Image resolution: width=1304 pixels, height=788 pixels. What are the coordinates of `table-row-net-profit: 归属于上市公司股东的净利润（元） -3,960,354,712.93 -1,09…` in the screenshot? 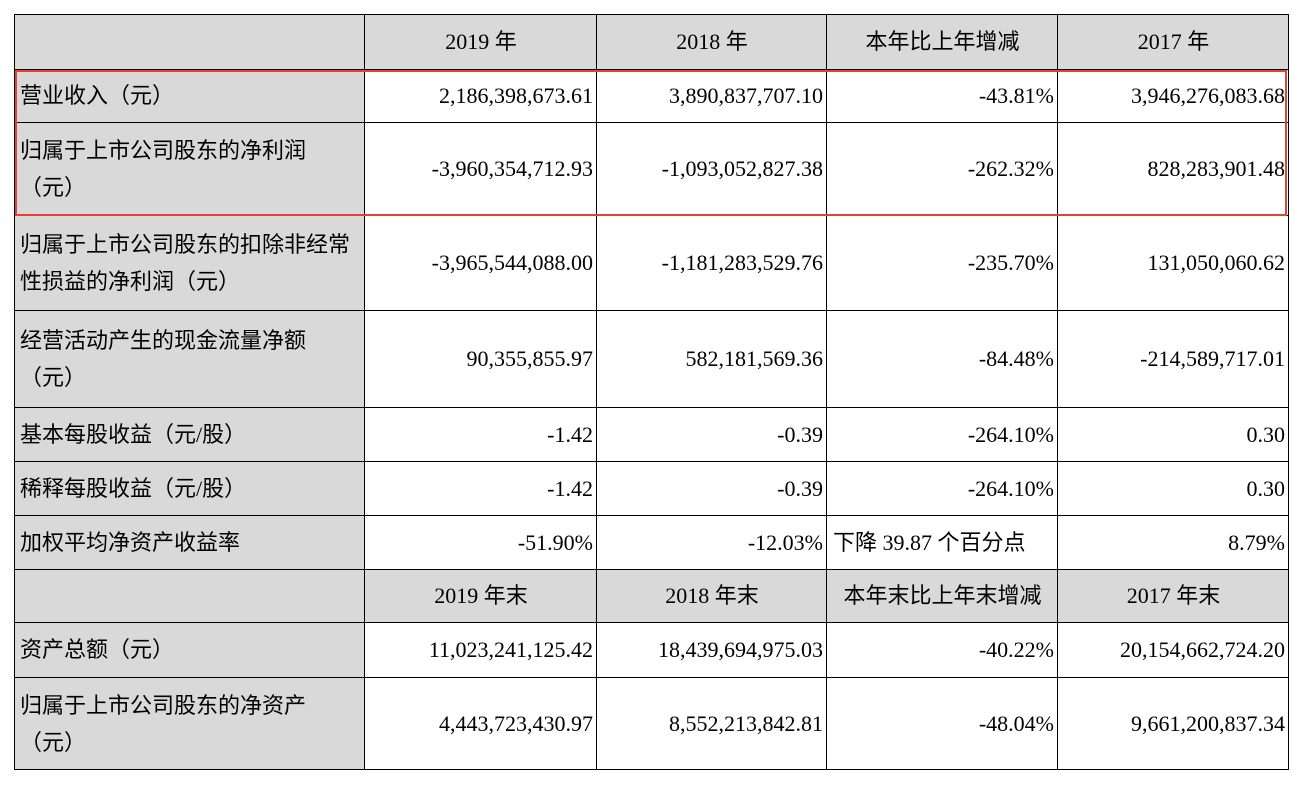 It's located at (651, 168).